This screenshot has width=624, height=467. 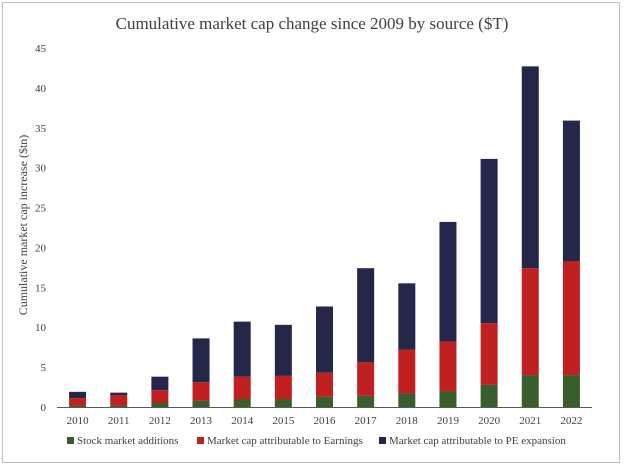 I want to click on x-tick-label: 2020, so click(x=489, y=421).